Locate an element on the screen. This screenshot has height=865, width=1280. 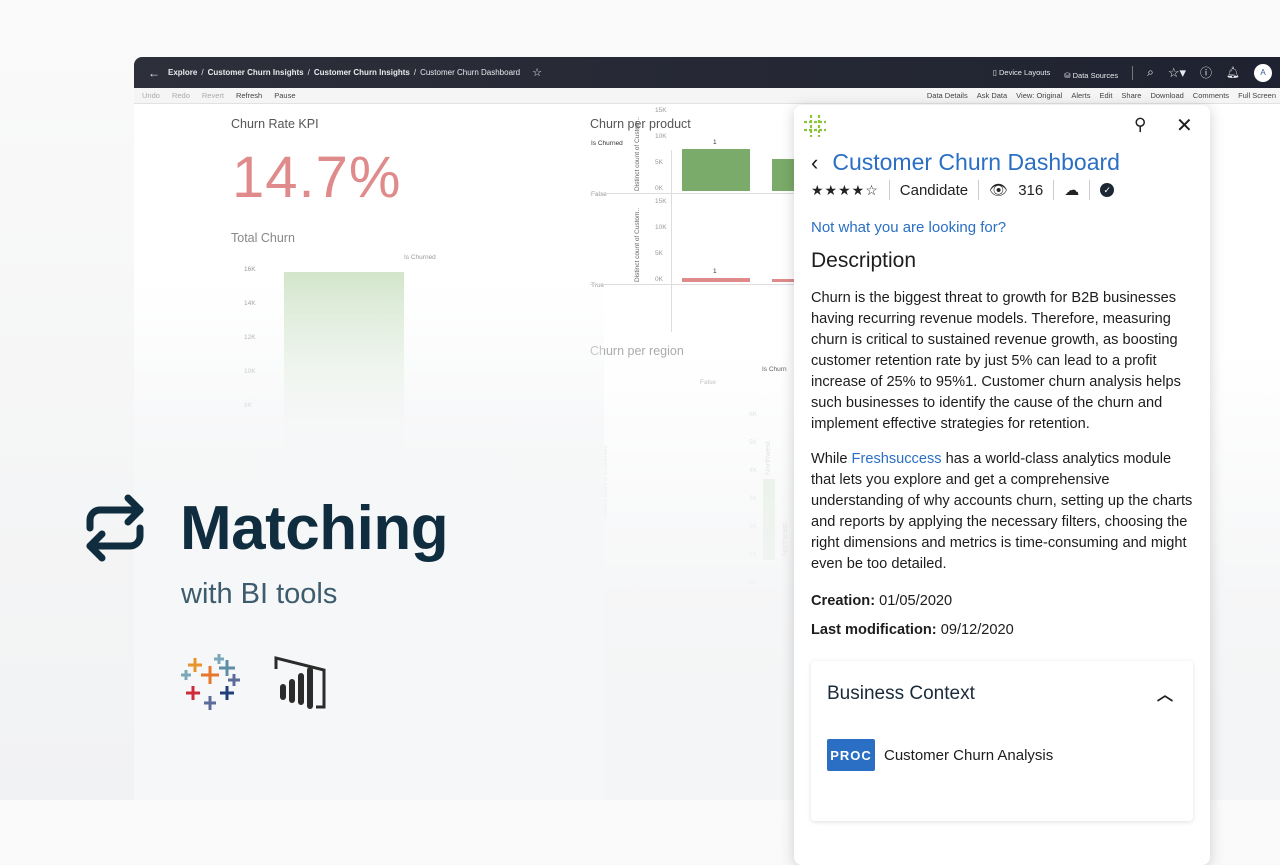
back-chevron-icon: ‹ is located at coordinates (815, 162).